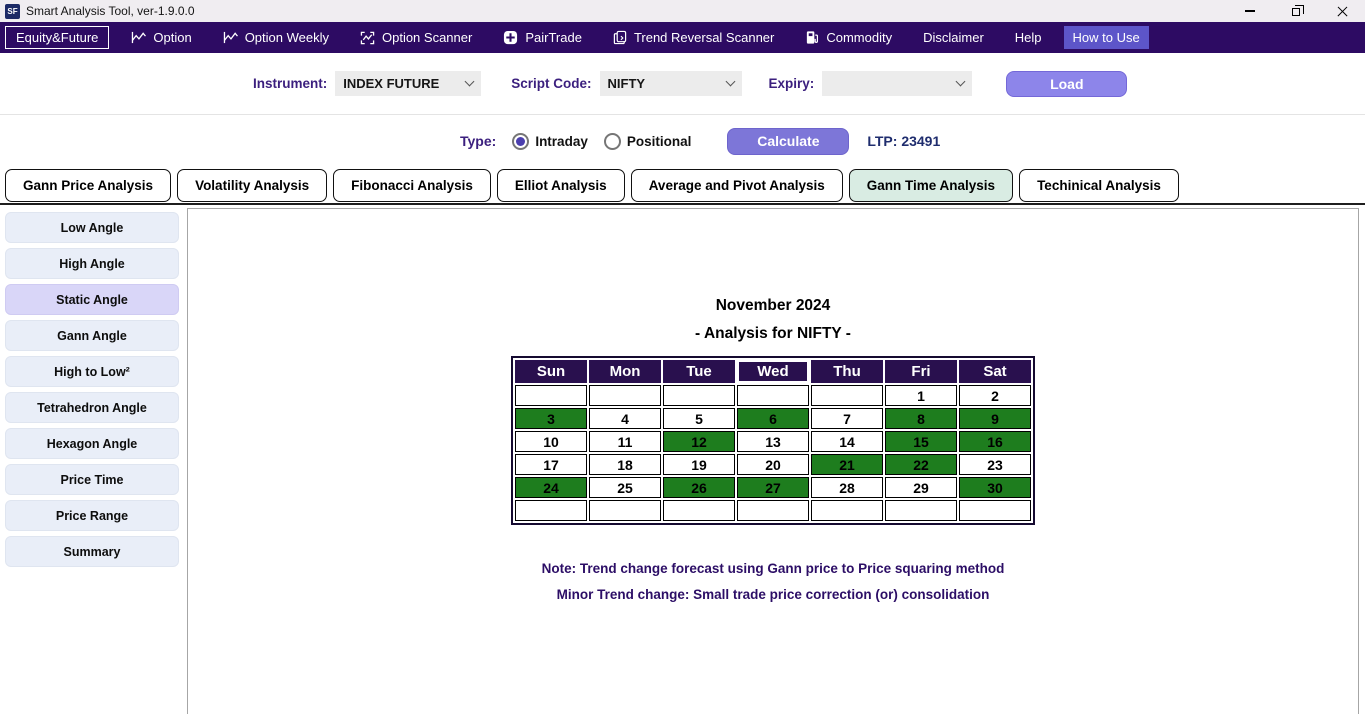 This screenshot has width=1365, height=714. What do you see at coordinates (897, 83) in the screenshot?
I see `expiry-dropdown` at bounding box center [897, 83].